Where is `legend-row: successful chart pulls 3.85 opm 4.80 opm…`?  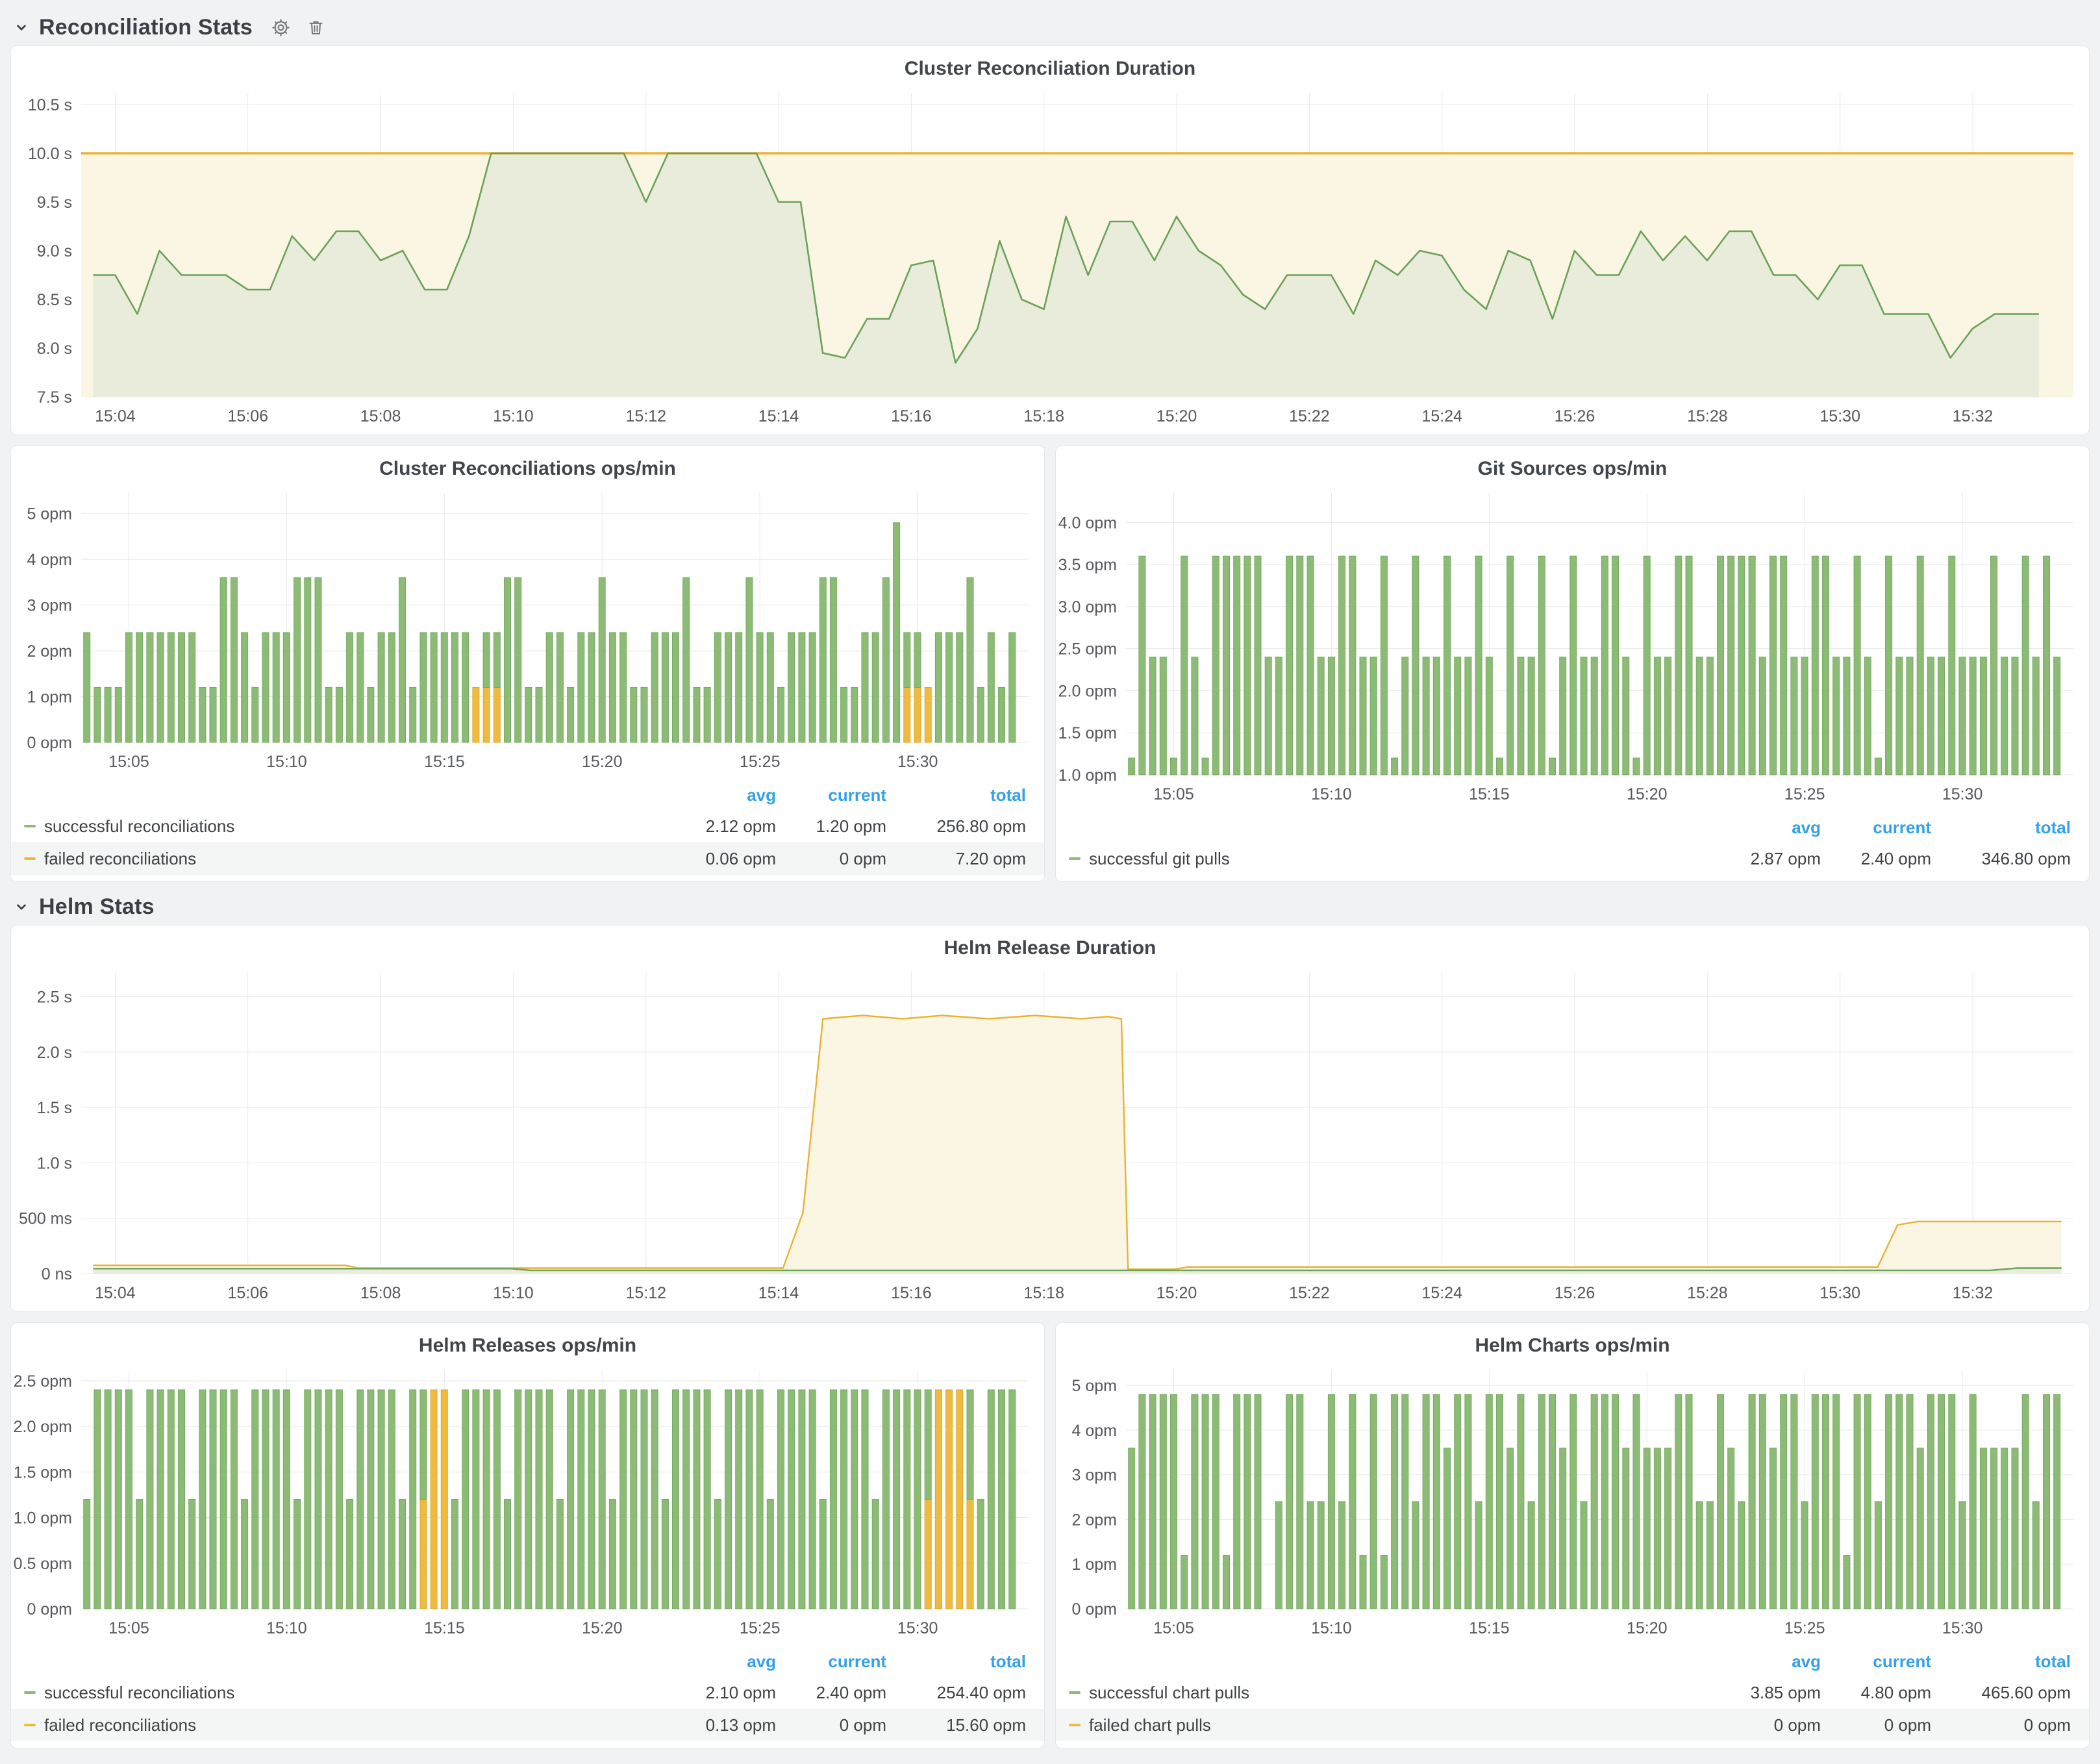
legend-row: successful chart pulls 3.85 opm 4.80 opm… is located at coordinates (1572, 1693).